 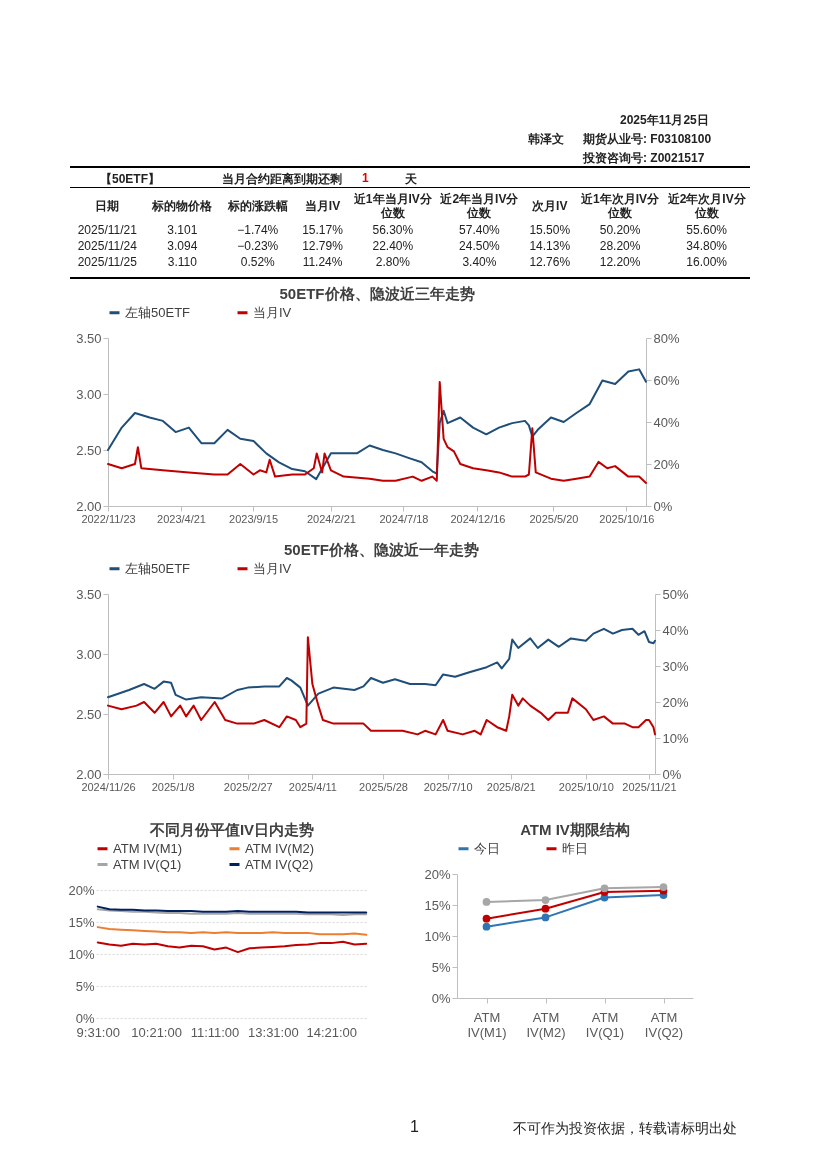 I want to click on text: 投资咨询号: Z0021517, so click(x=644, y=158).